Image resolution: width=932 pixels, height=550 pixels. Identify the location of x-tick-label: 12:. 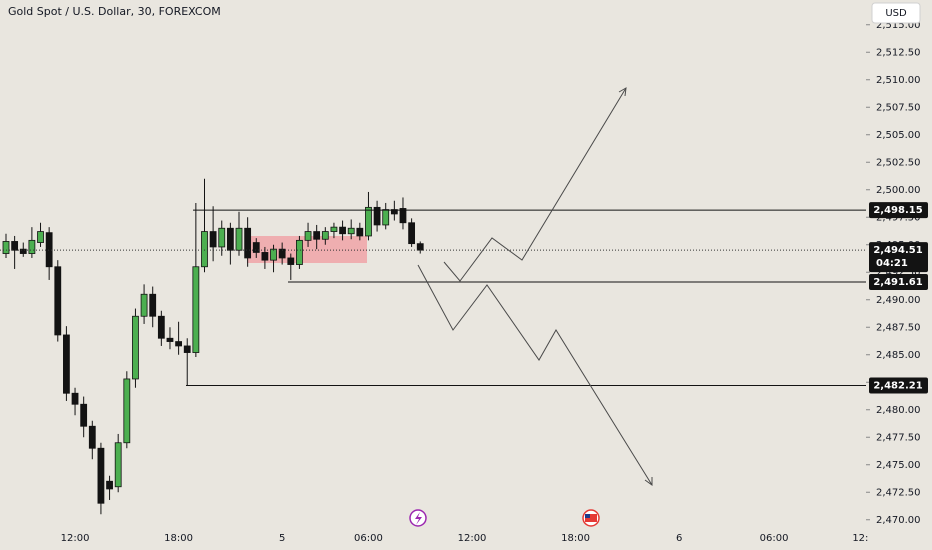
(860, 538).